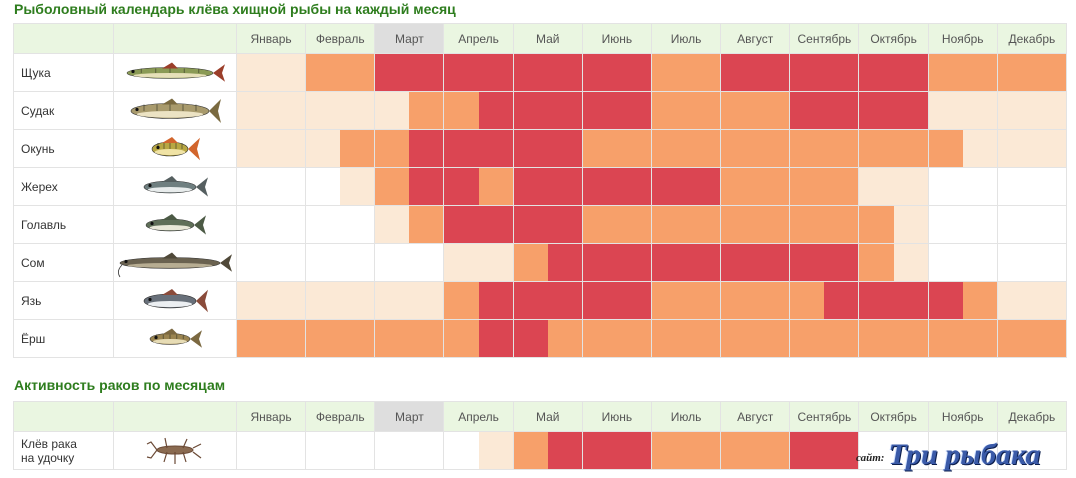 Image resolution: width=1076 pixels, height=478 pixels. I want to click on fish-name: Ёрш, so click(64, 339).